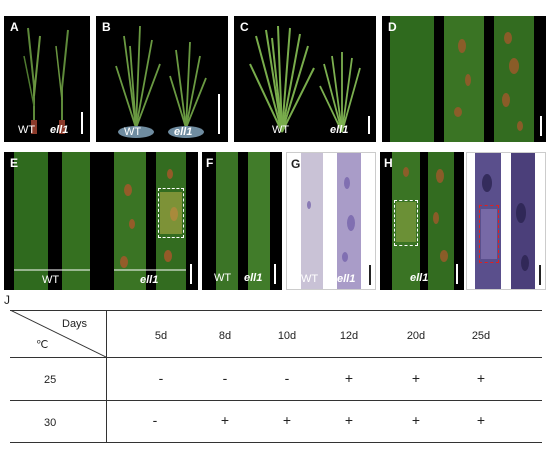 The width and height of the screenshot is (550, 450). Describe the element at coordinates (82, 123) in the screenshot. I see `panel-a-scale-bar` at that location.